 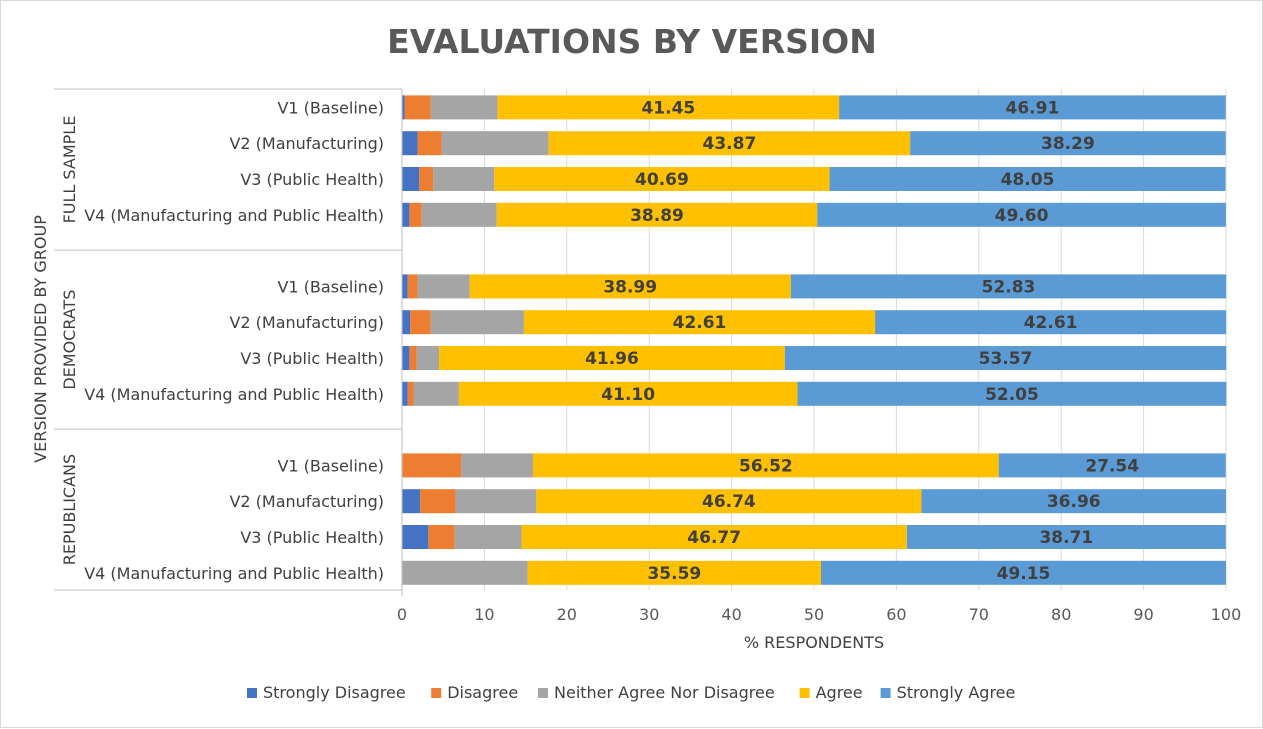 I want to click on group-label: FULL SAMPLE, so click(x=69, y=170).